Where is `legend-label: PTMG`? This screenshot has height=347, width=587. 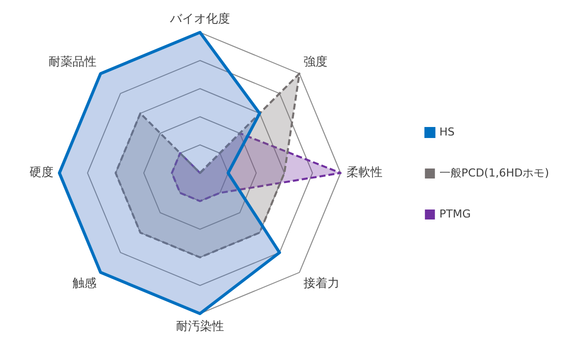
legend-label: PTMG is located at coordinates (455, 213).